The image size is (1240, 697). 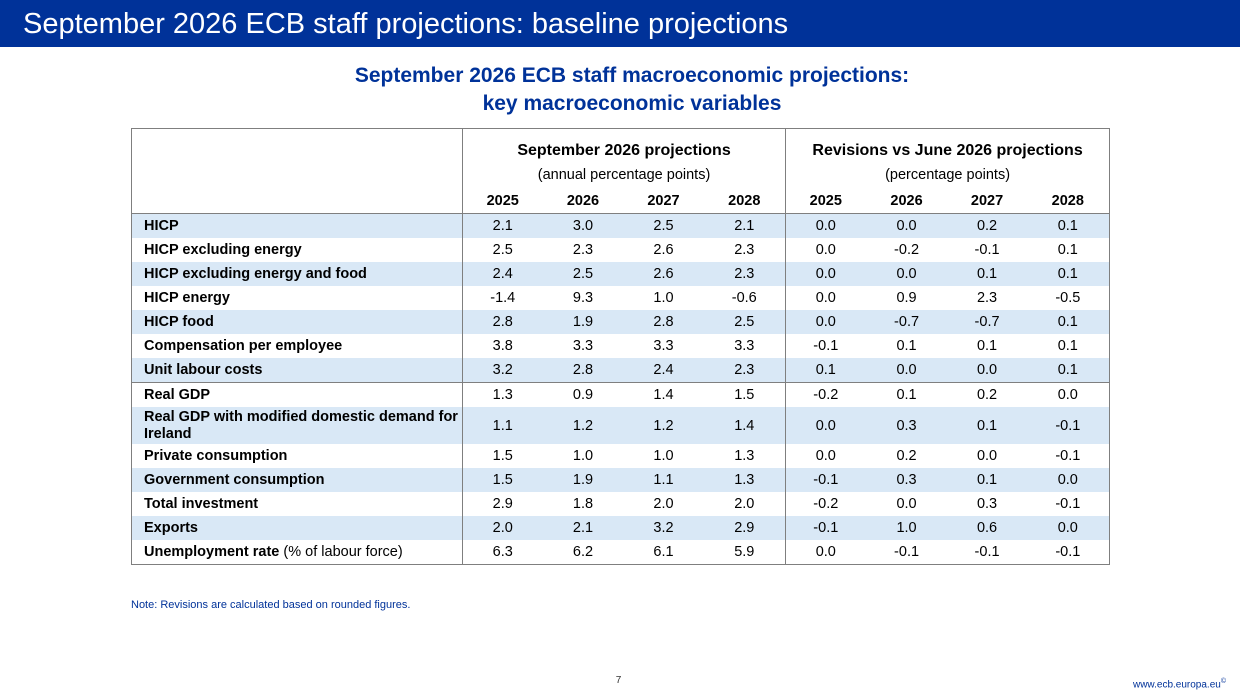 I want to click on projection-value: 2.6, so click(x=663, y=250).